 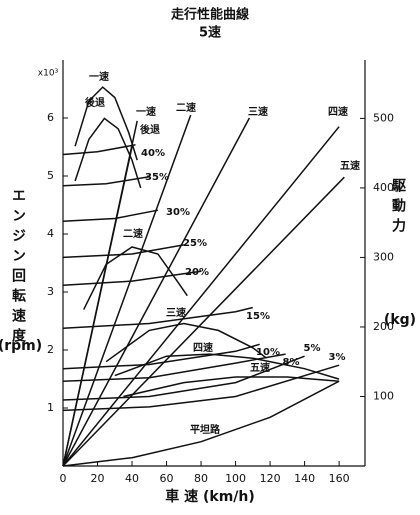 What do you see at coordinates (339, 478) in the screenshot?
I see `x-tick-label: 160` at bounding box center [339, 478].